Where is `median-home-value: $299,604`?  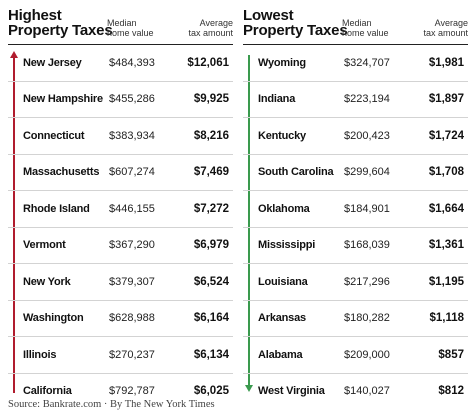 median-home-value: $299,604 is located at coordinates (367, 172).